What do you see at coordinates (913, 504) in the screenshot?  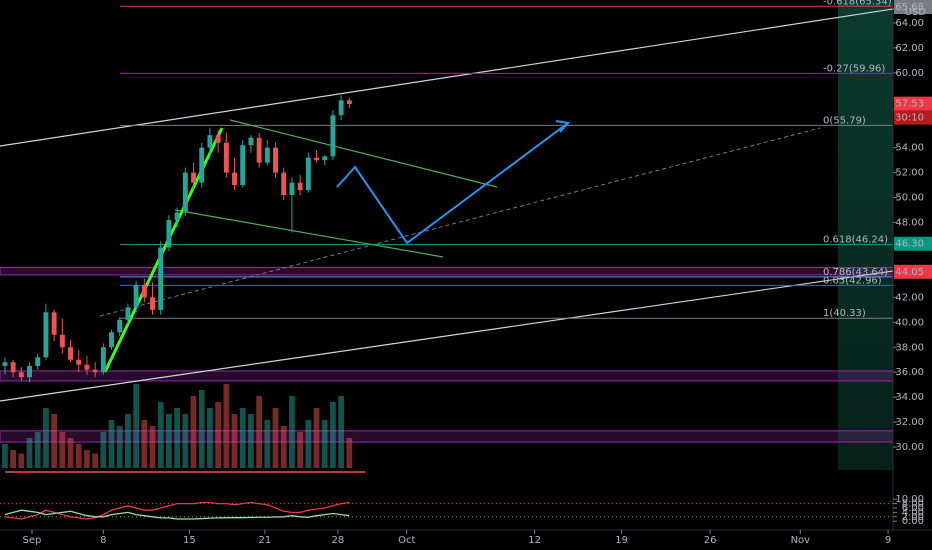 I see `indicator-tick-label: 8.00` at bounding box center [913, 504].